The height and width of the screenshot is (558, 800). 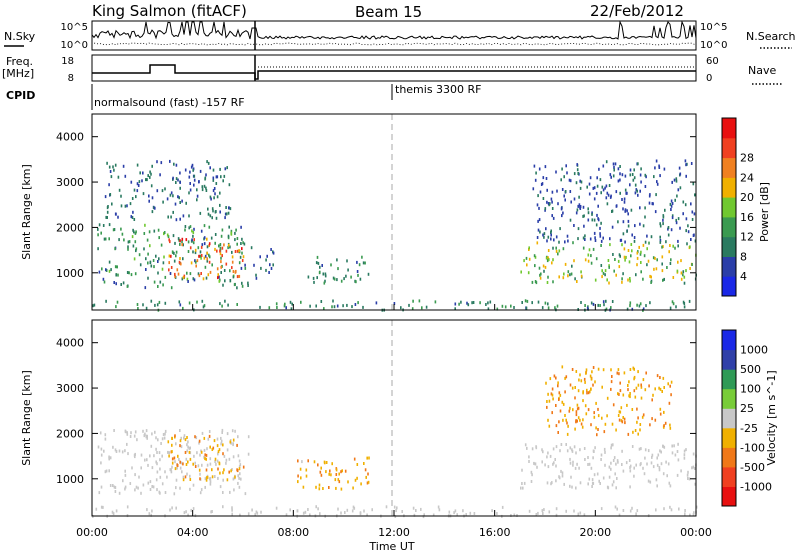 I want to click on nsearch-tick-low: 10^0, so click(x=713, y=45).